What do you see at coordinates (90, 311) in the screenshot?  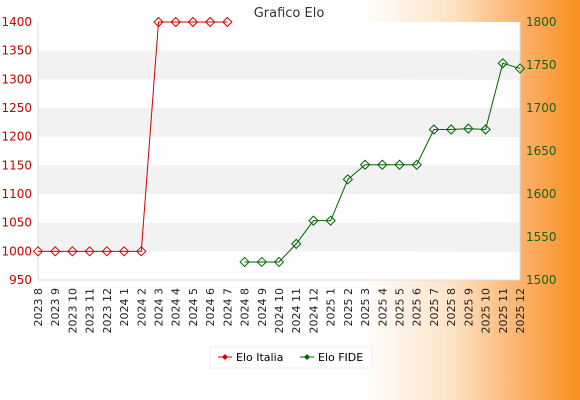 I see `x-tick-label: 2023 11` at bounding box center [90, 311].